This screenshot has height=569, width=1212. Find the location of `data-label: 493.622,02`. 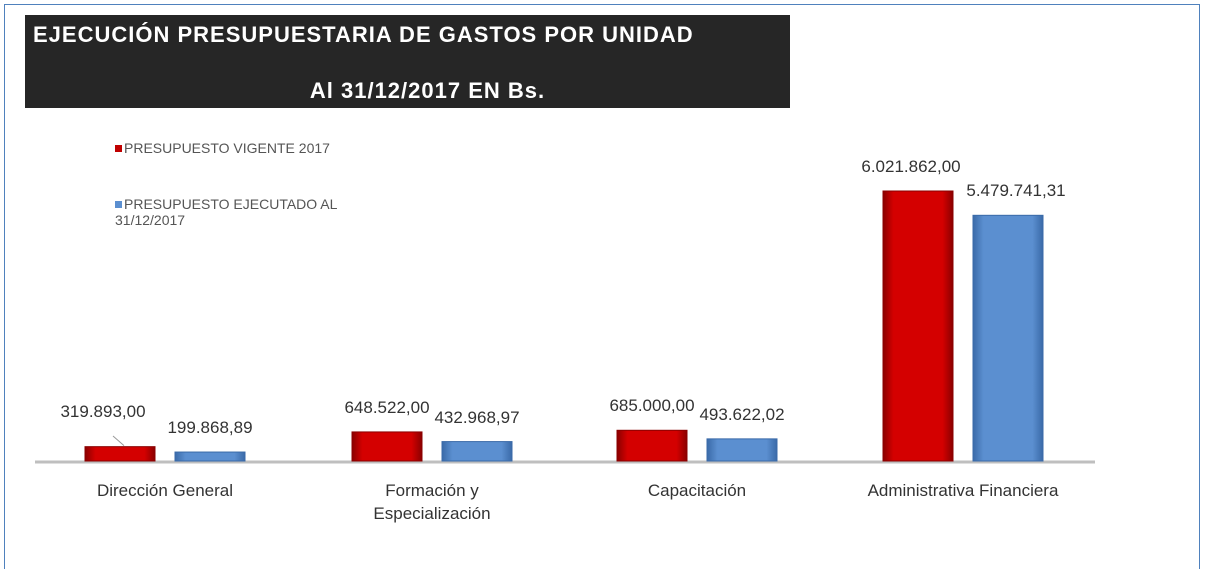

data-label: 493.622,02 is located at coordinates (742, 414).